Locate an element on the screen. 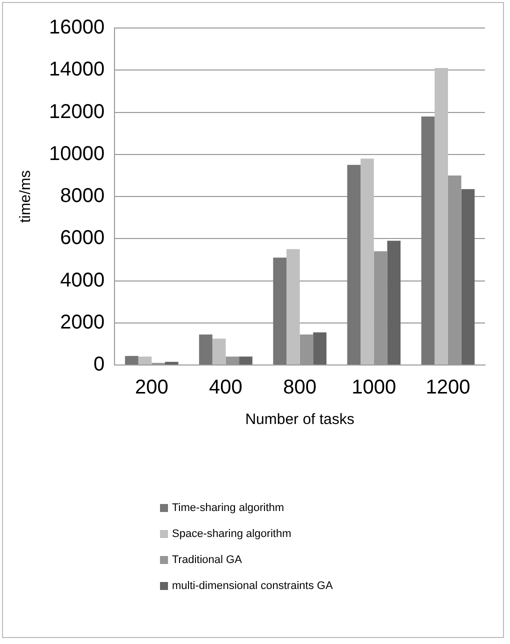  x-tick-label: 1000 is located at coordinates (374, 387).